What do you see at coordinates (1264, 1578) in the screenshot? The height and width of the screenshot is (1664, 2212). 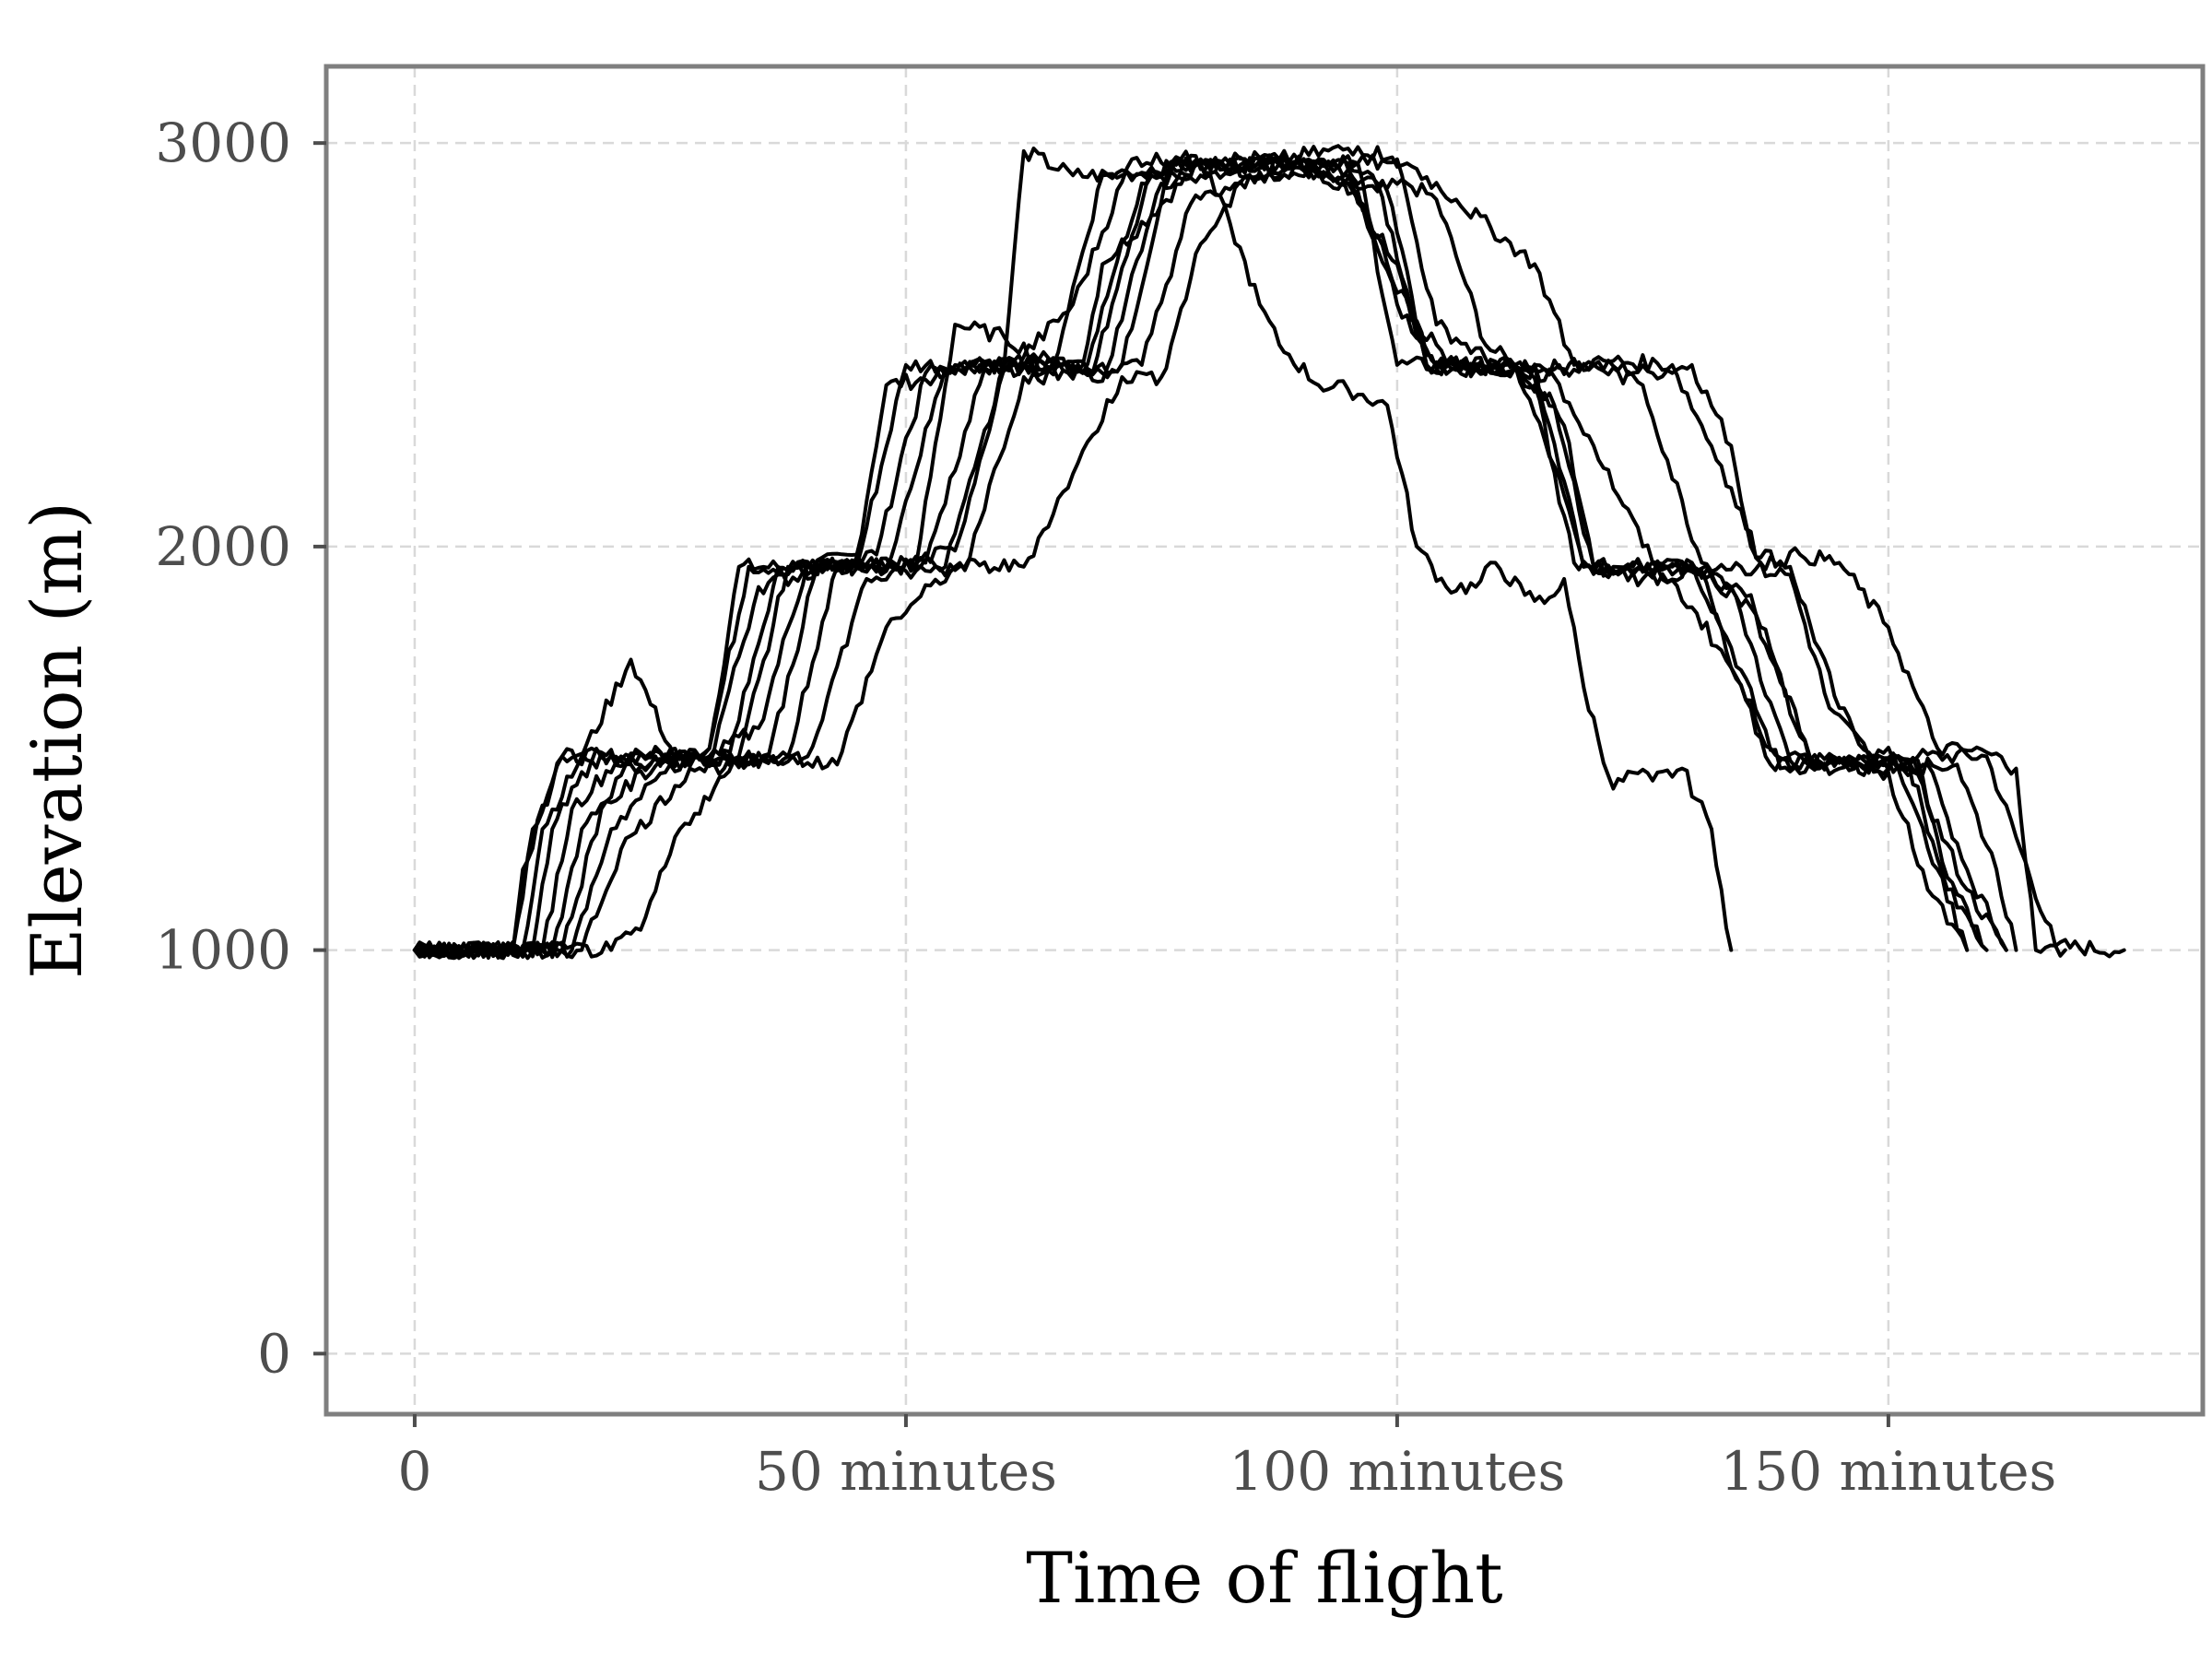 I see `x-axis-title: Time of flight` at bounding box center [1264, 1578].